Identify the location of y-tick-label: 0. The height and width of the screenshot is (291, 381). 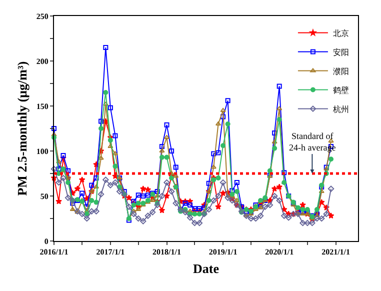
(46, 241).